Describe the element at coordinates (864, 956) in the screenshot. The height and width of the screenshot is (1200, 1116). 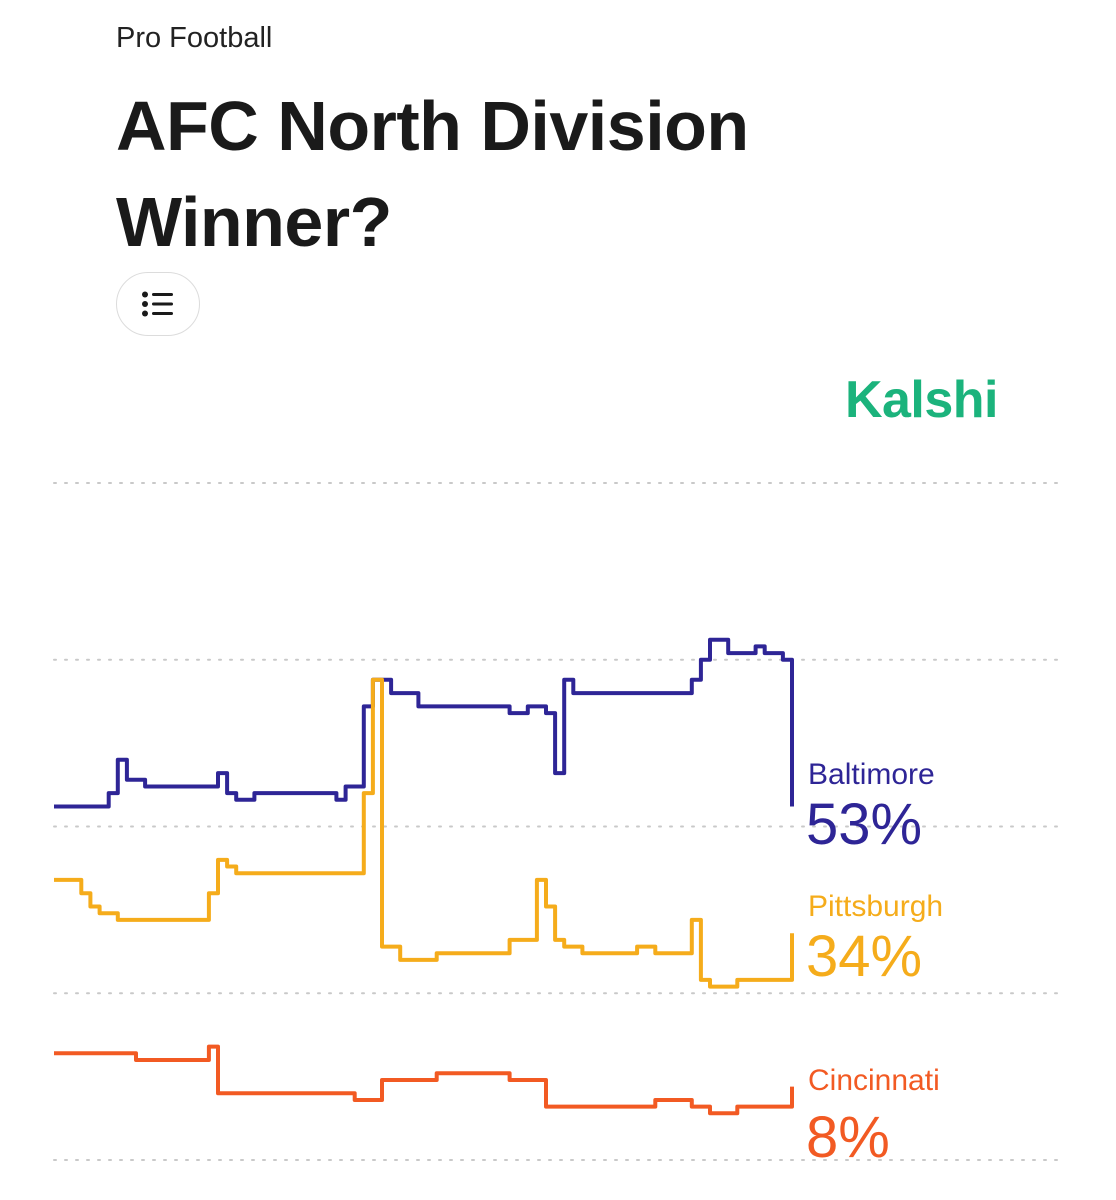
I see `series-value-pittsburgh: 34%` at that location.